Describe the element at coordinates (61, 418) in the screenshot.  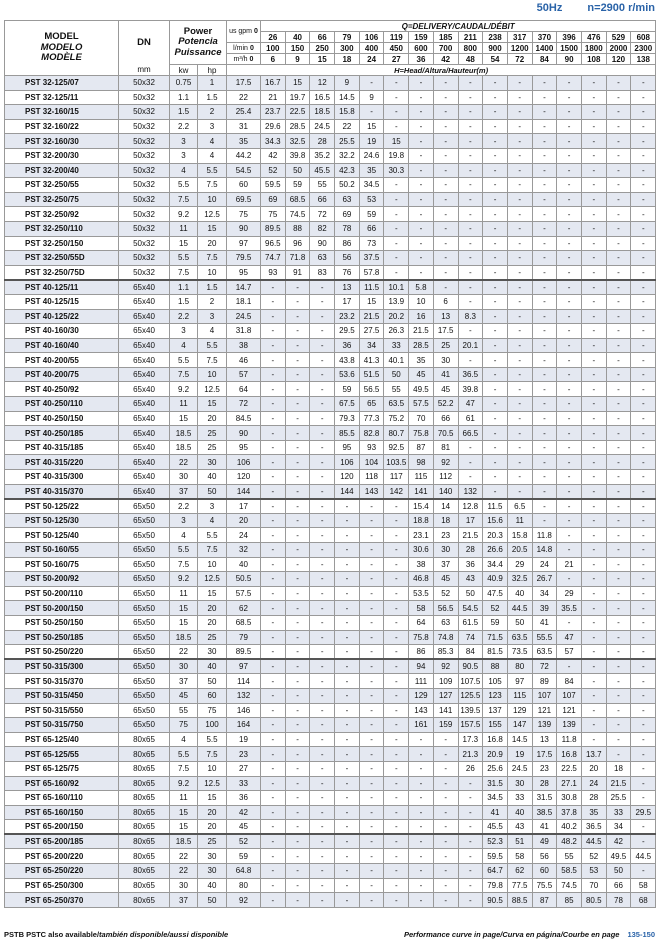
I see `model-cell: PST 40-250/150` at that location.